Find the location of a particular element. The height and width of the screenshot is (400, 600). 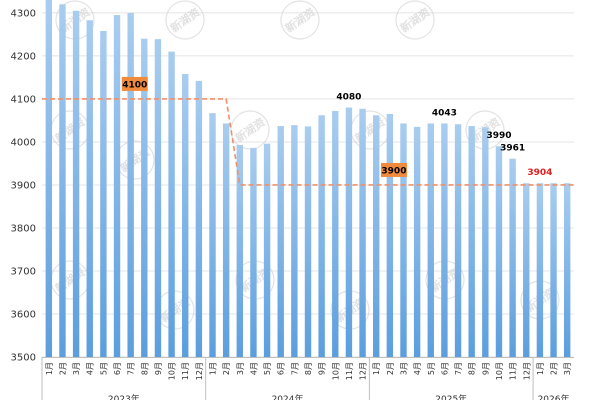

y-tick-label: 4000 is located at coordinates (23, 142).